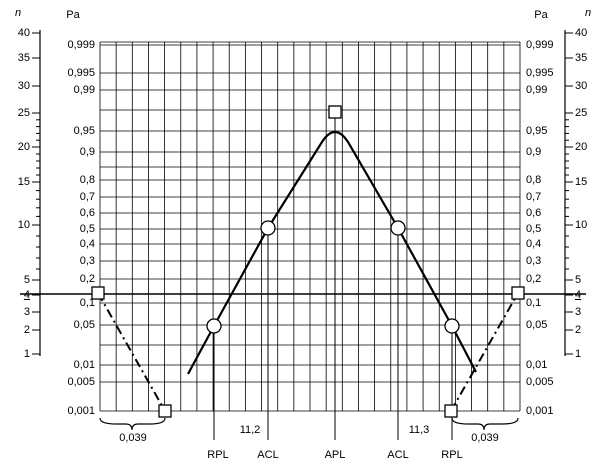 This screenshot has height=470, width=605. Describe the element at coordinates (335, 455) in the screenshot. I see `bottom-label: APL` at that location.